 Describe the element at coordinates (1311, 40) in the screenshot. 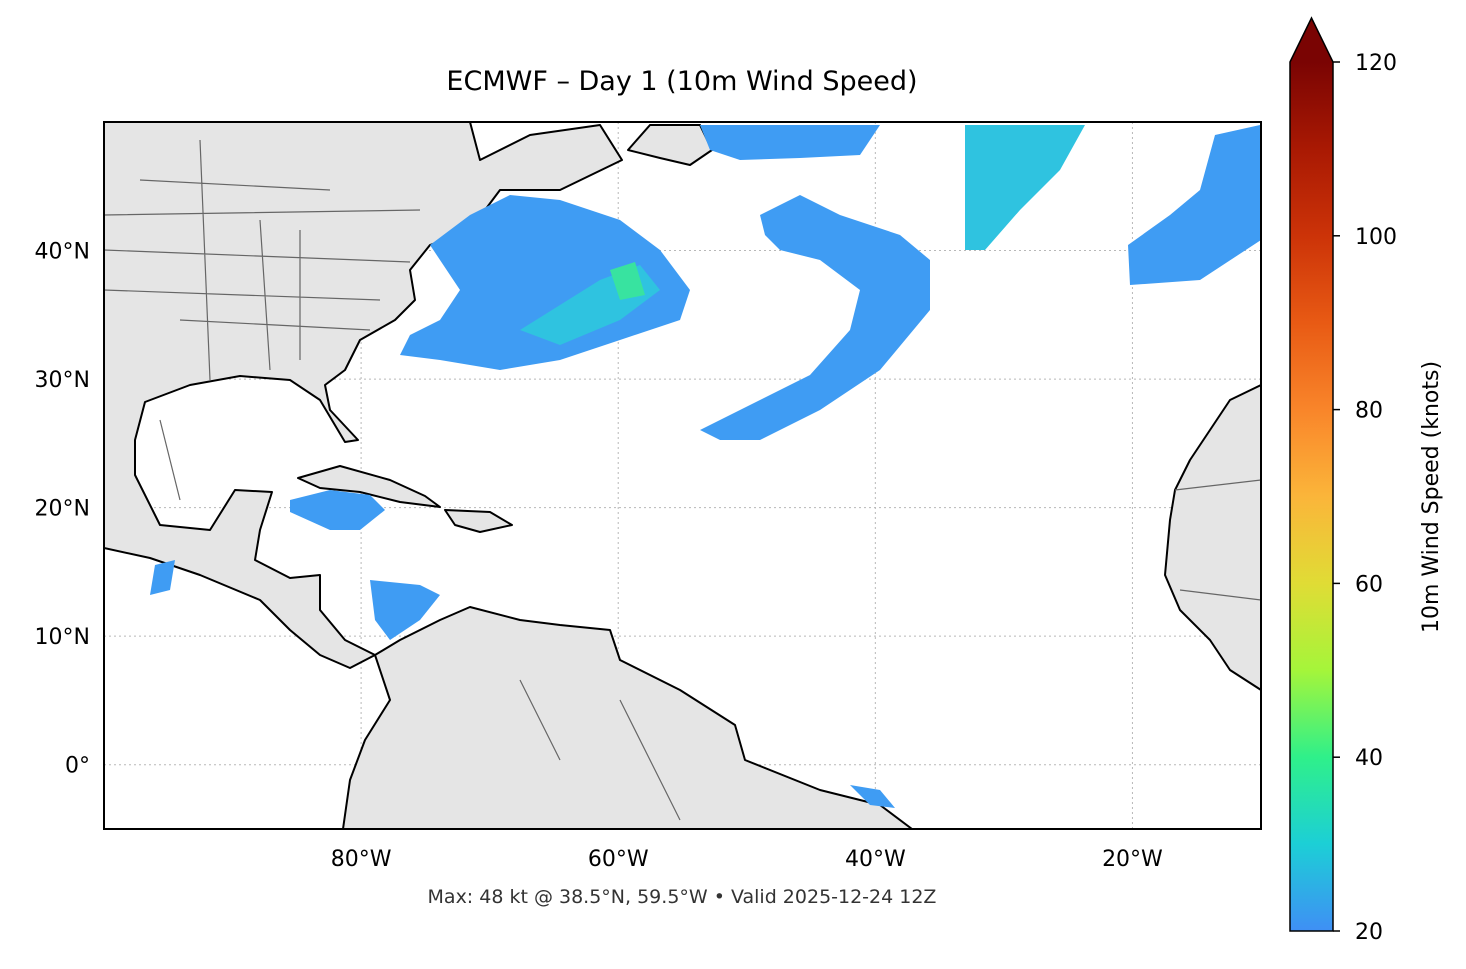

I see `colorbar-extend` at that location.